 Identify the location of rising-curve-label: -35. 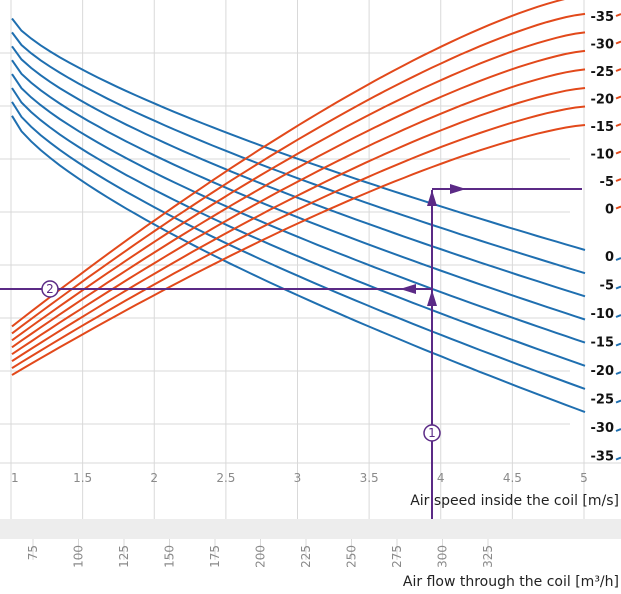
(603, 17).